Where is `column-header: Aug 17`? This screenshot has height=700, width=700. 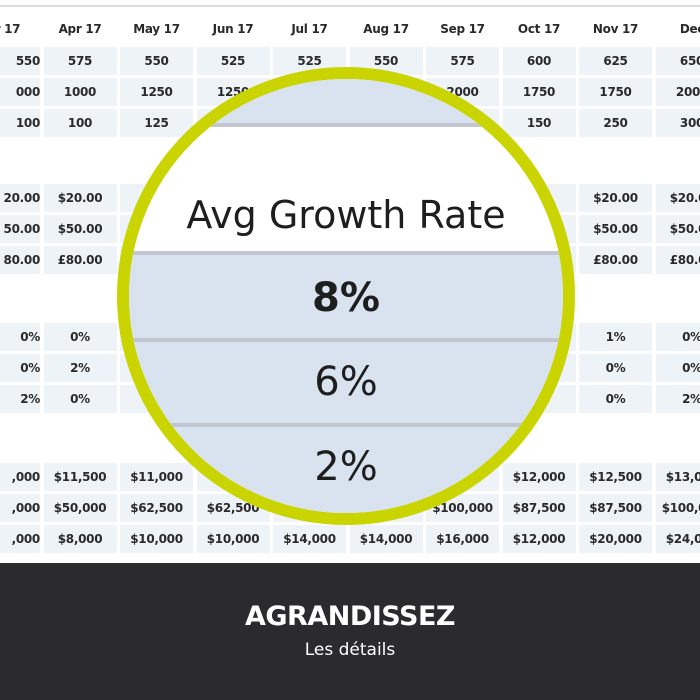
column-header: Aug 17 is located at coordinates (386, 29).